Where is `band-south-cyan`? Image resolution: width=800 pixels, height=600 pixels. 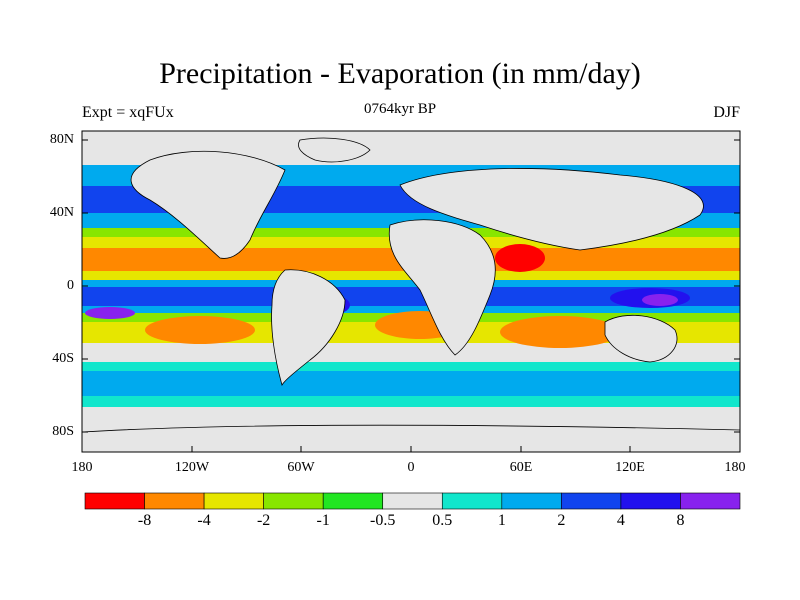 band-south-cyan is located at coordinates (411, 367).